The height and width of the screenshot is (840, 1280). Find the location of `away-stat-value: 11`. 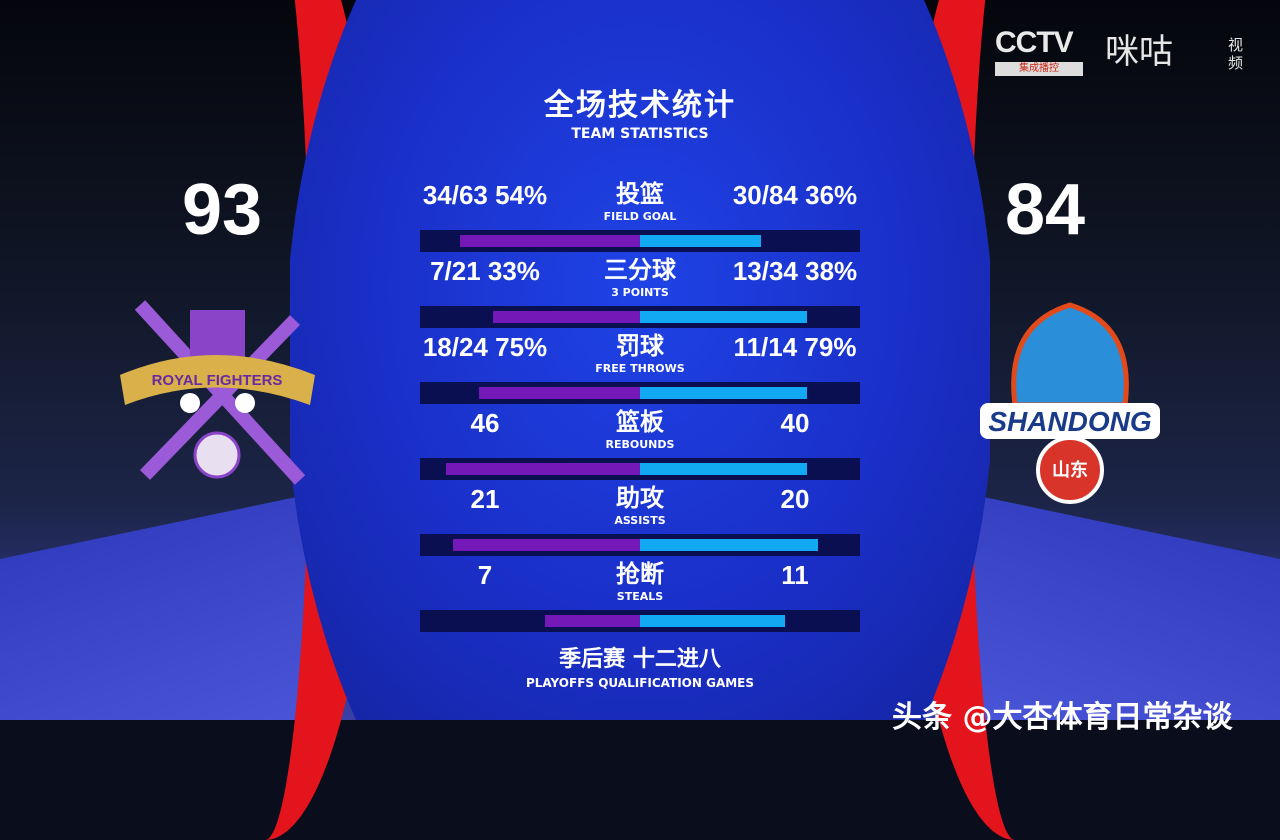

away-stat-value: 11 is located at coordinates (795, 575).